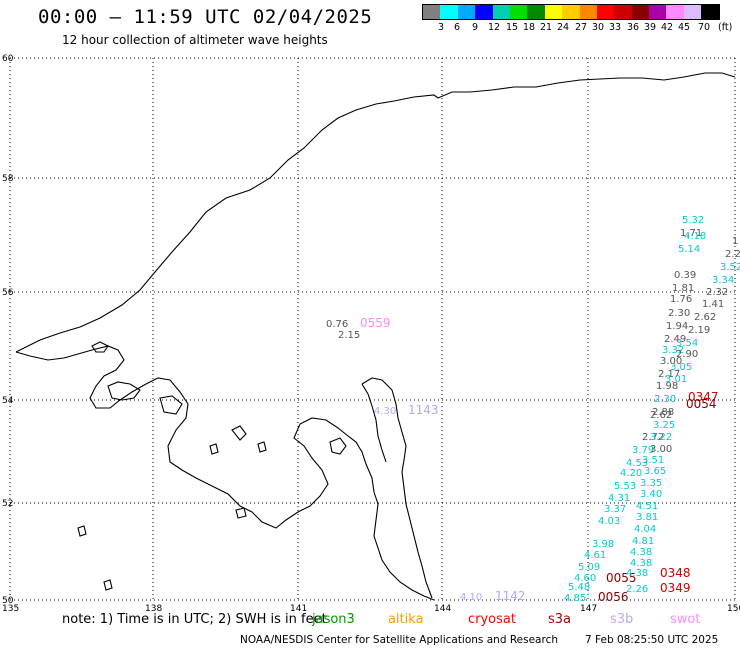 This screenshot has width=740, height=650. Describe the element at coordinates (349, 335) in the screenshot. I see `observation-value: 2.15` at that location.